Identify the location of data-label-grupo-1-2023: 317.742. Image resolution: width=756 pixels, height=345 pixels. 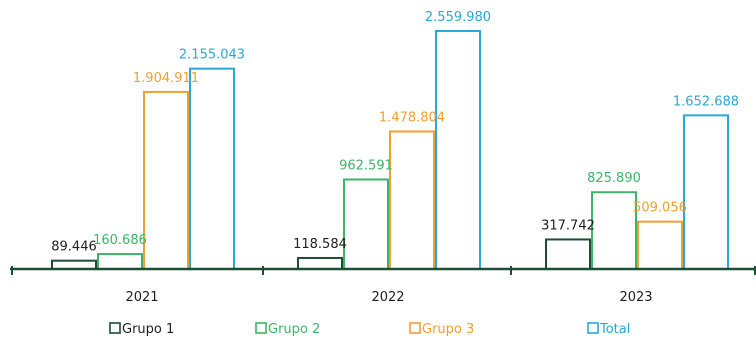
(568, 225).